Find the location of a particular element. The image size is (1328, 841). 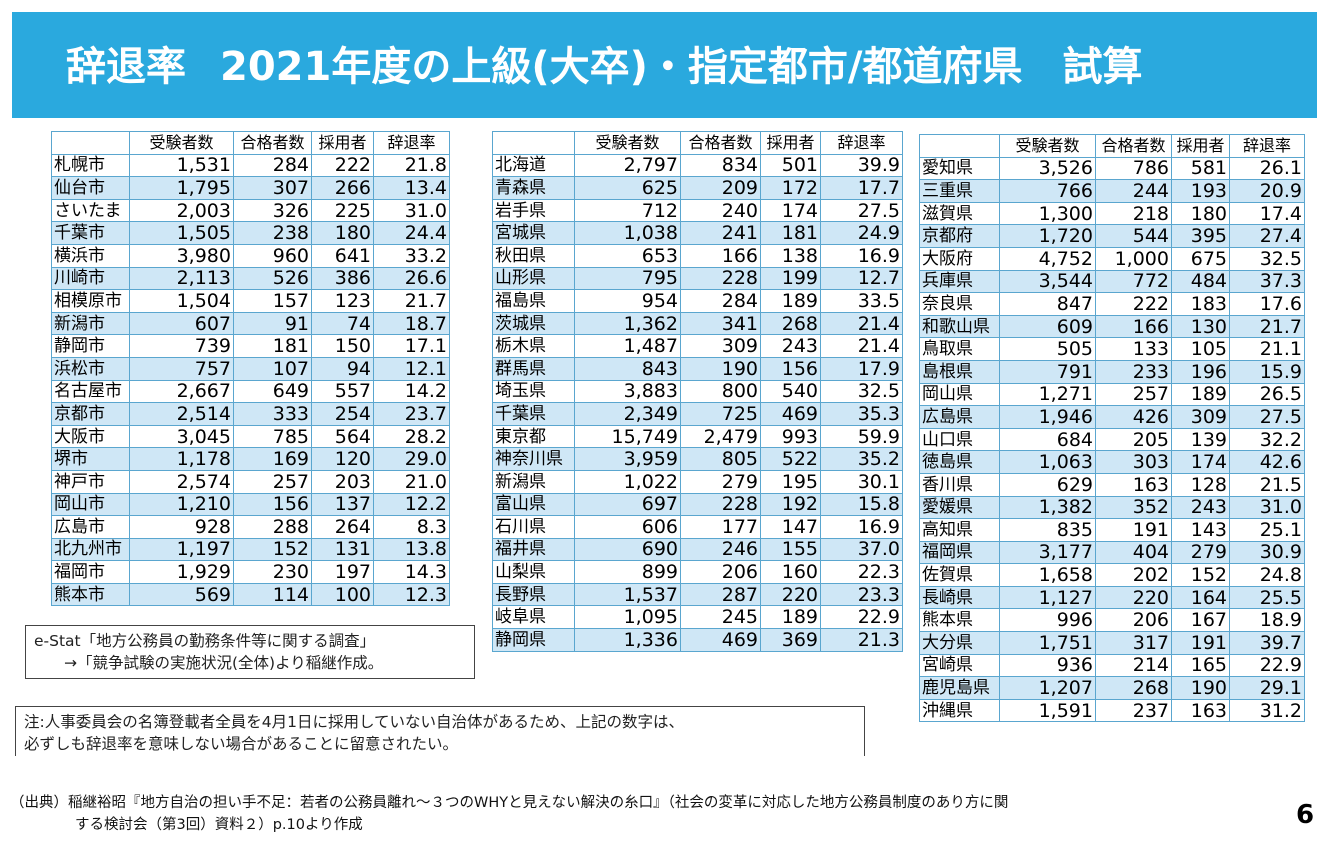

table-row: 長野県 1,537 287 220 23.3 is located at coordinates (697, 594).